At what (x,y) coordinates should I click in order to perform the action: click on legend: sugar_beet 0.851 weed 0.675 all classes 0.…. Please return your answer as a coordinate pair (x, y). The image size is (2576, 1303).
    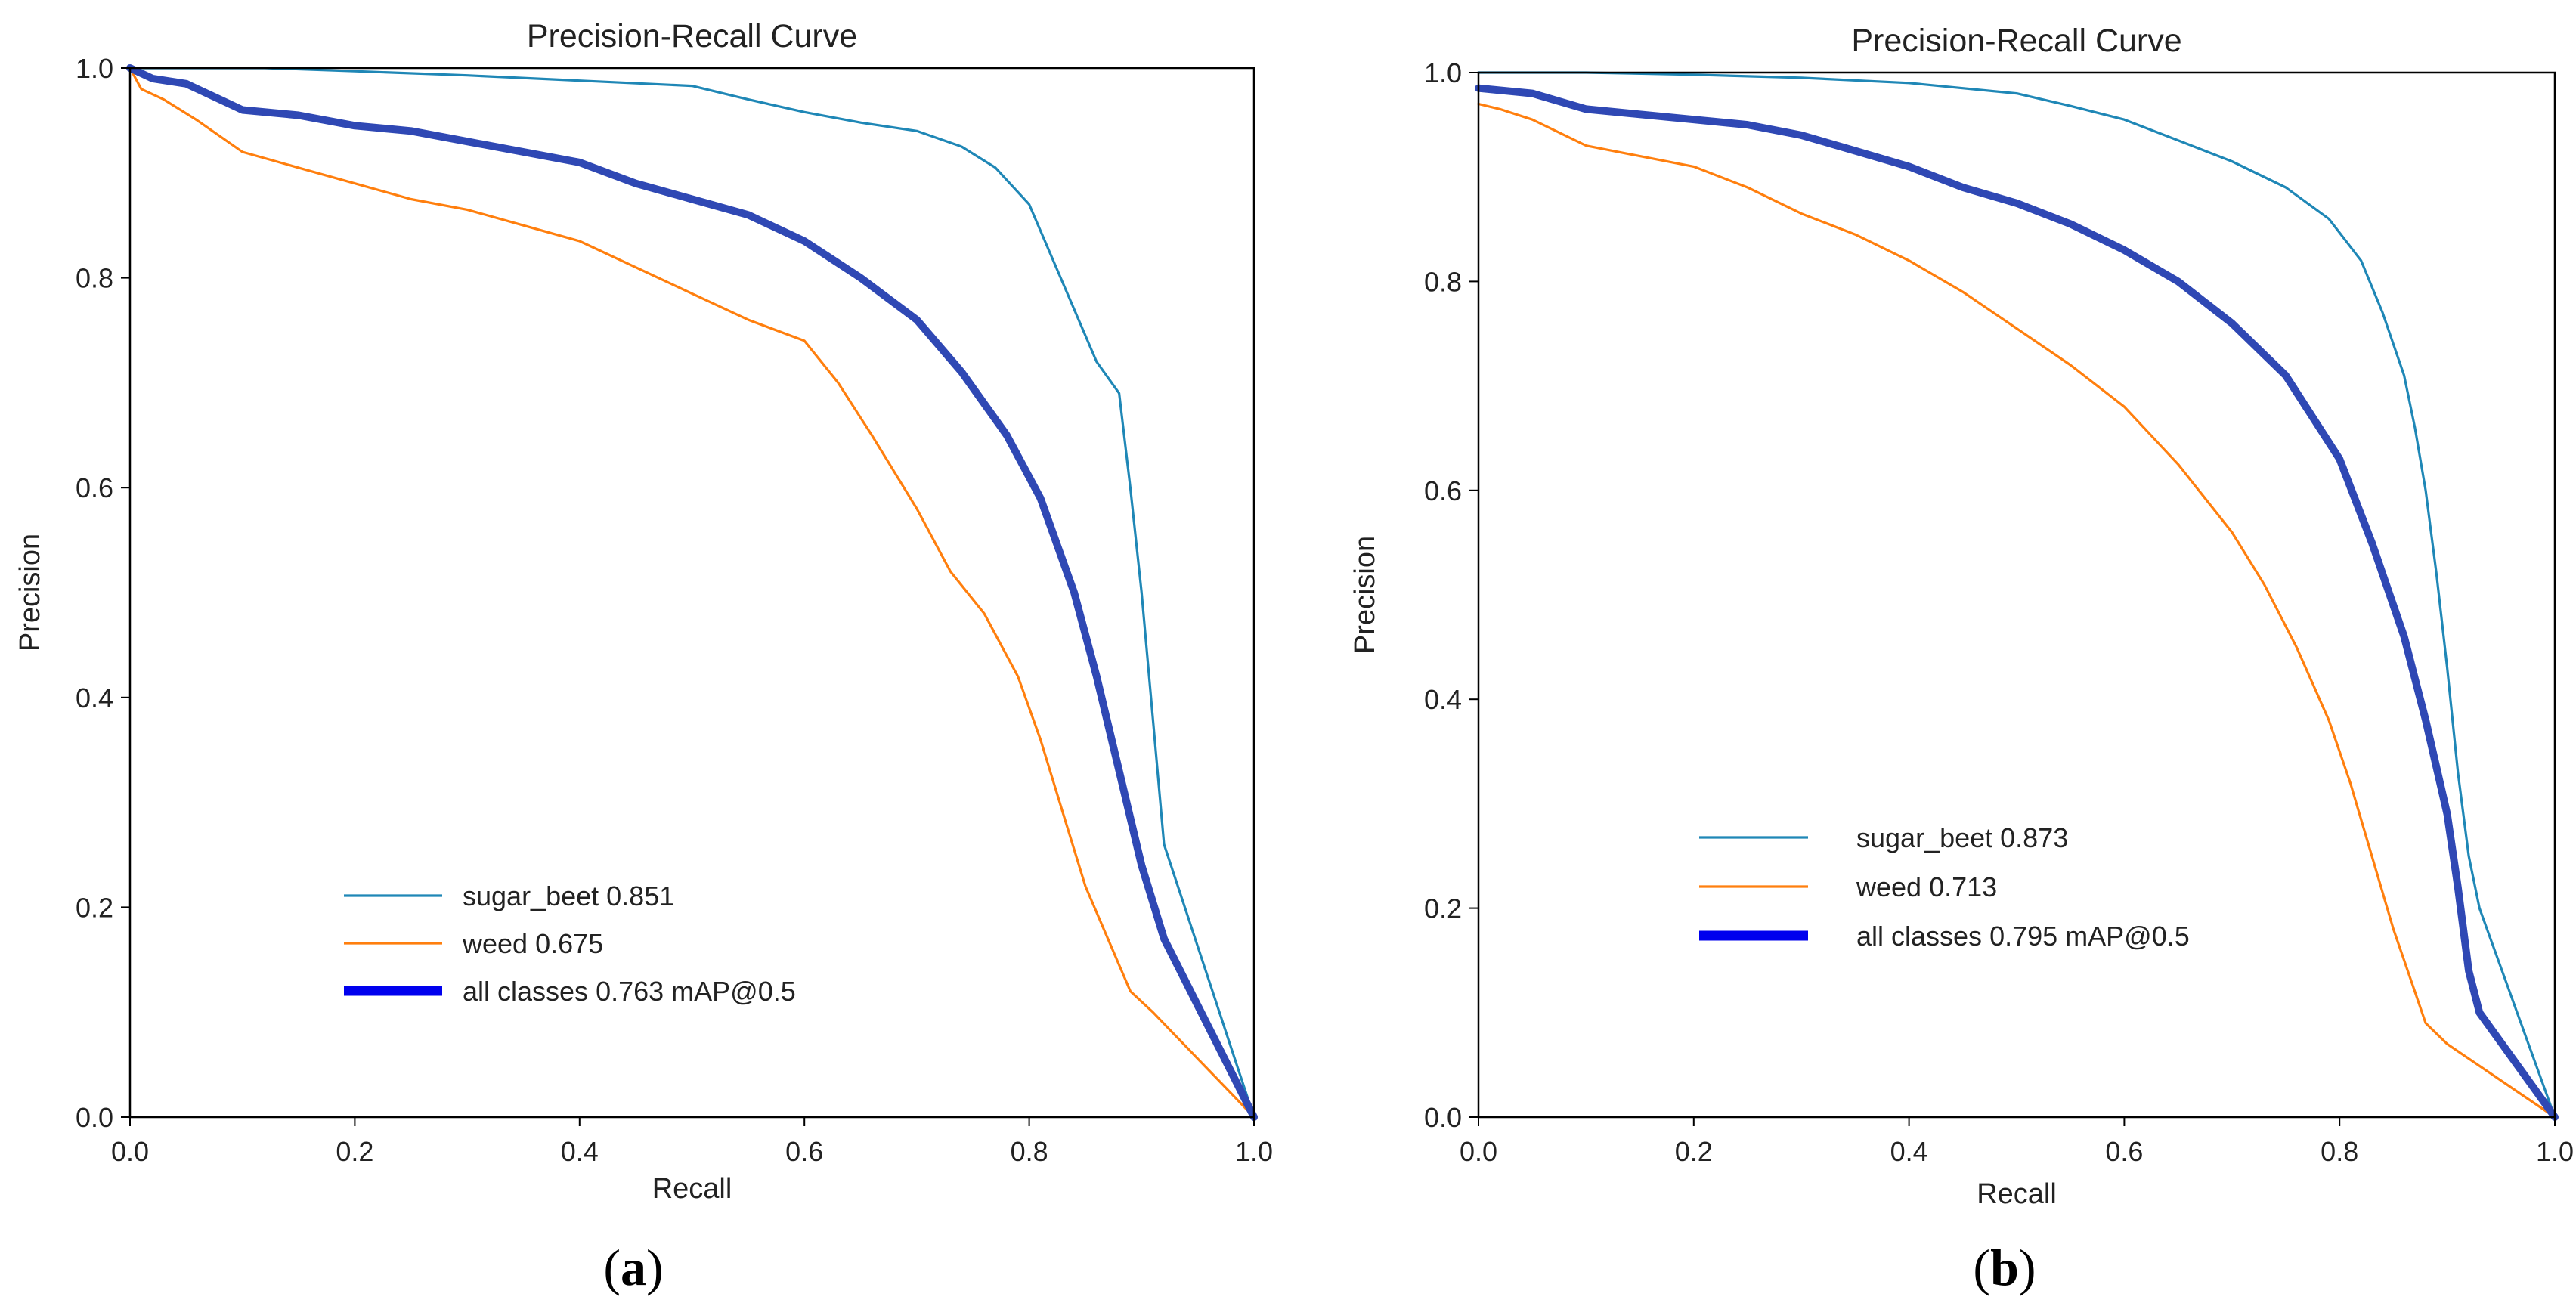
    Looking at the image, I should click on (570, 944).